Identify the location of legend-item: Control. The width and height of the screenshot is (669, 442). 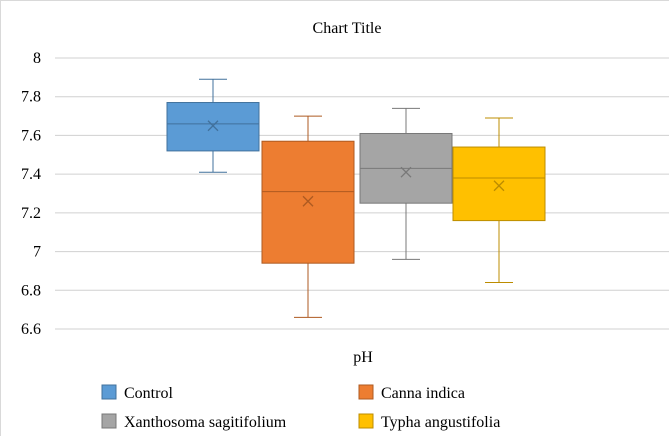
(137, 393).